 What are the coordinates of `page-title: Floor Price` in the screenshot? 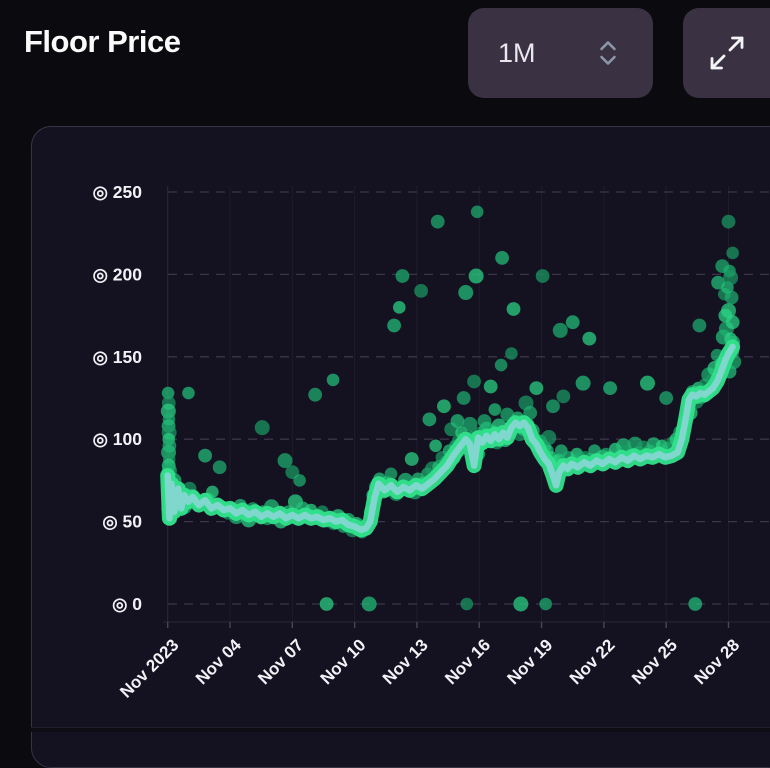 It's located at (102, 41).